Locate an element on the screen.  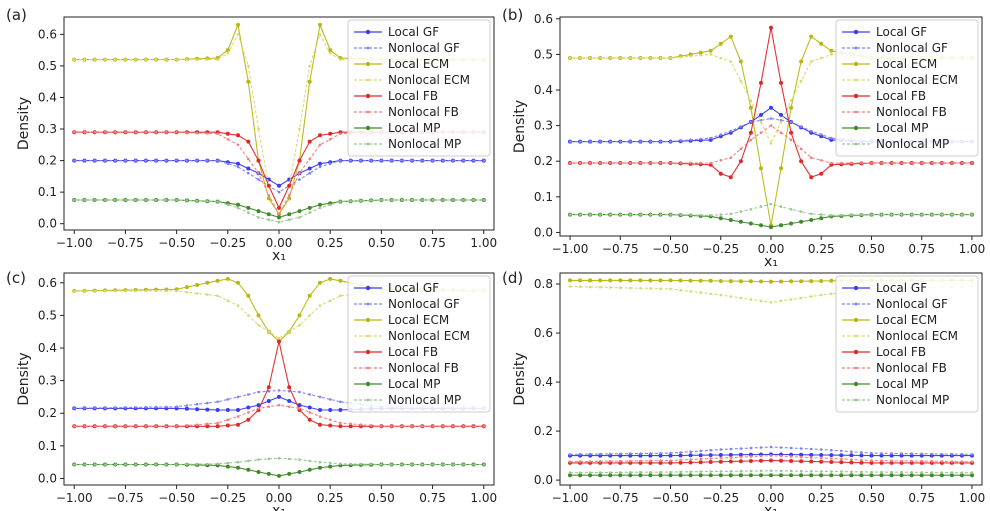
x-tick-label: 0.50 is located at coordinates (871, 498).